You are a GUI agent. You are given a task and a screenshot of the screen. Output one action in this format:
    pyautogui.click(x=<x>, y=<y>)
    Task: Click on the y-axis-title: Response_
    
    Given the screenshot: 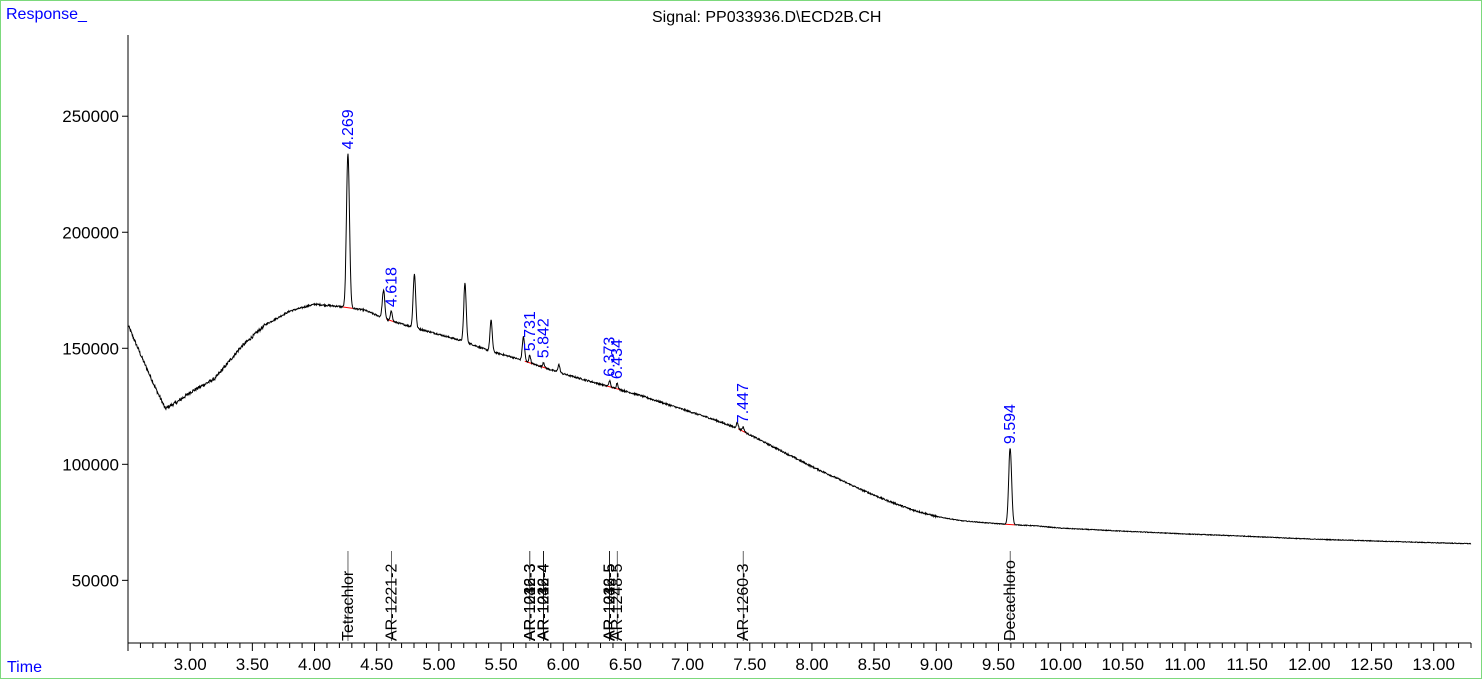 What is the action you would take?
    pyautogui.click(x=46, y=14)
    